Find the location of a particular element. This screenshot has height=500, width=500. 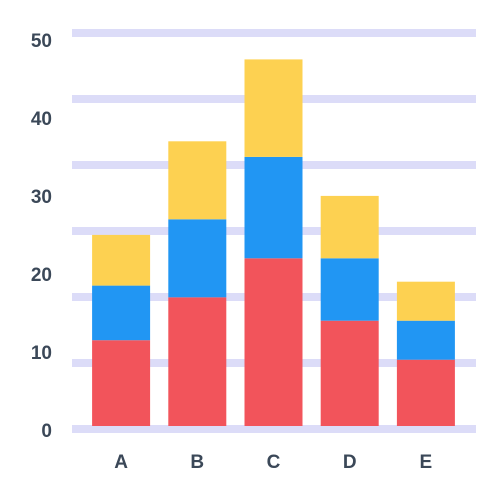

y-tick-label: 20 is located at coordinates (41, 275).